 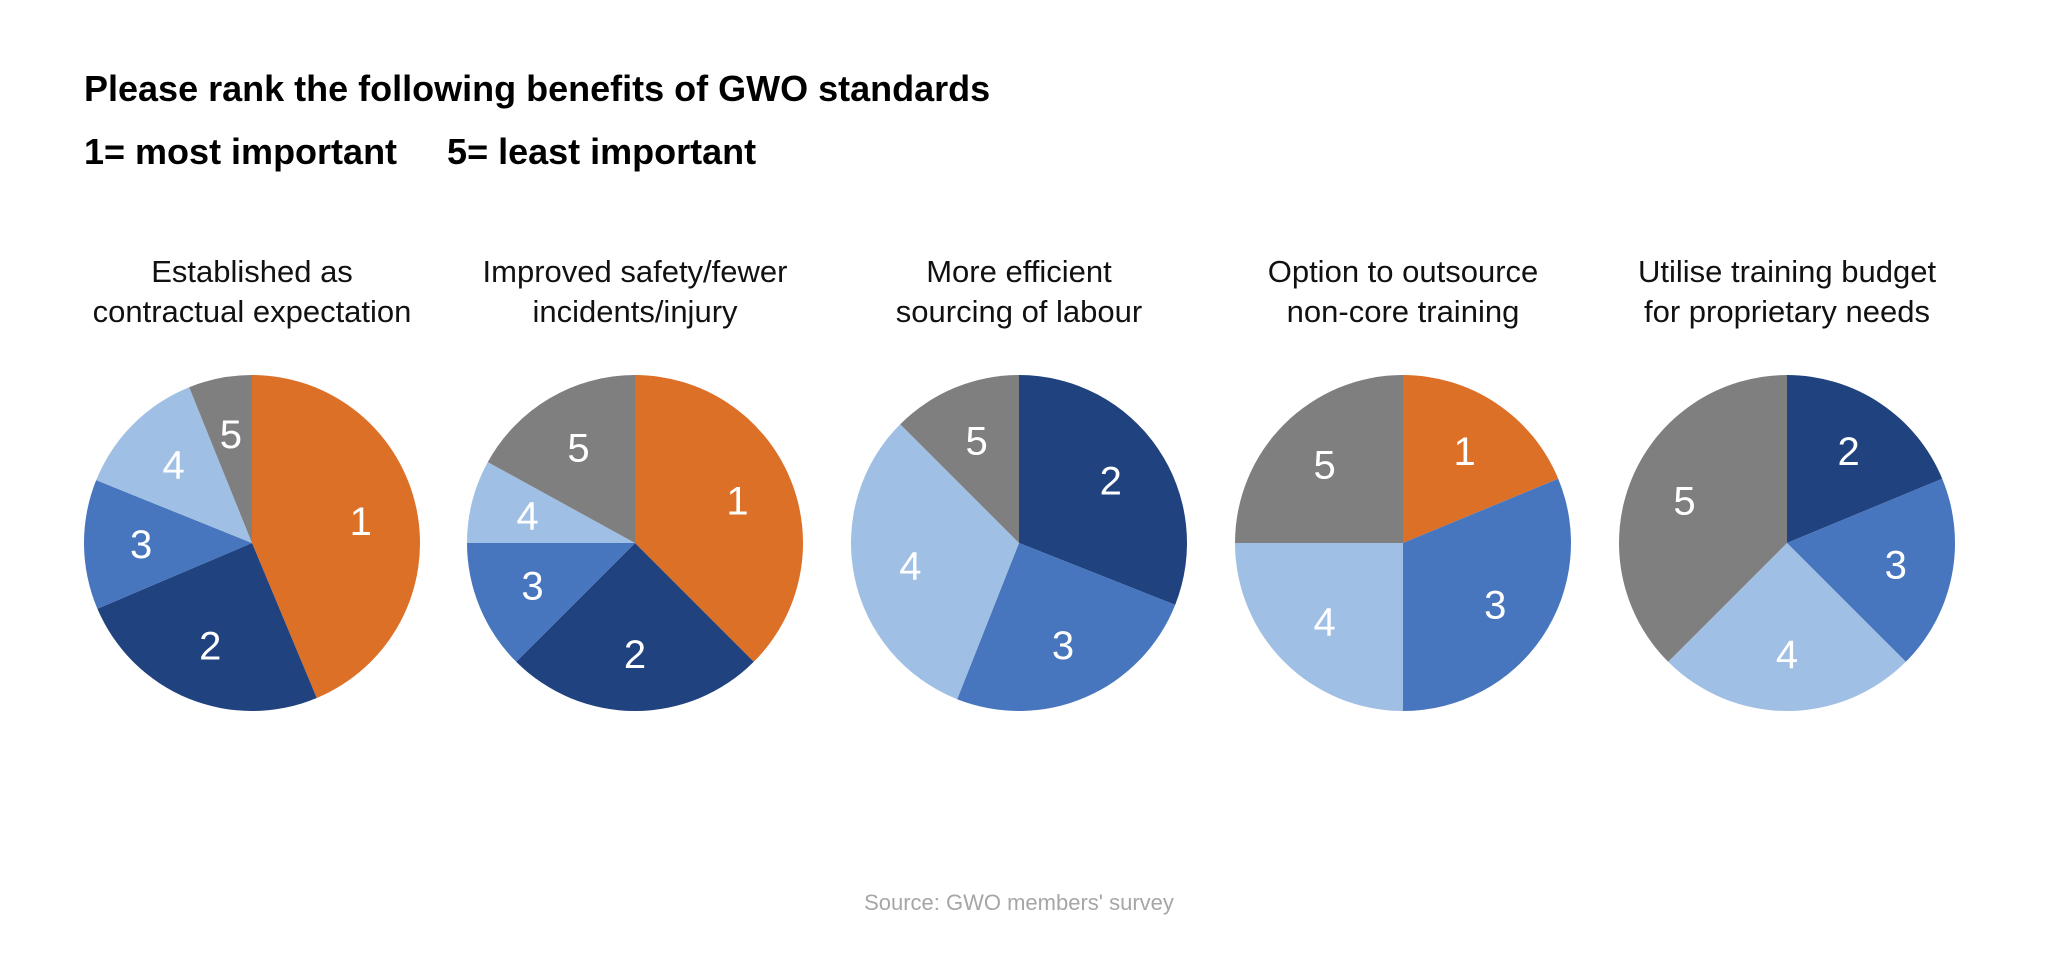 I want to click on pie-2-slice-label: 4, so click(x=527, y=516).